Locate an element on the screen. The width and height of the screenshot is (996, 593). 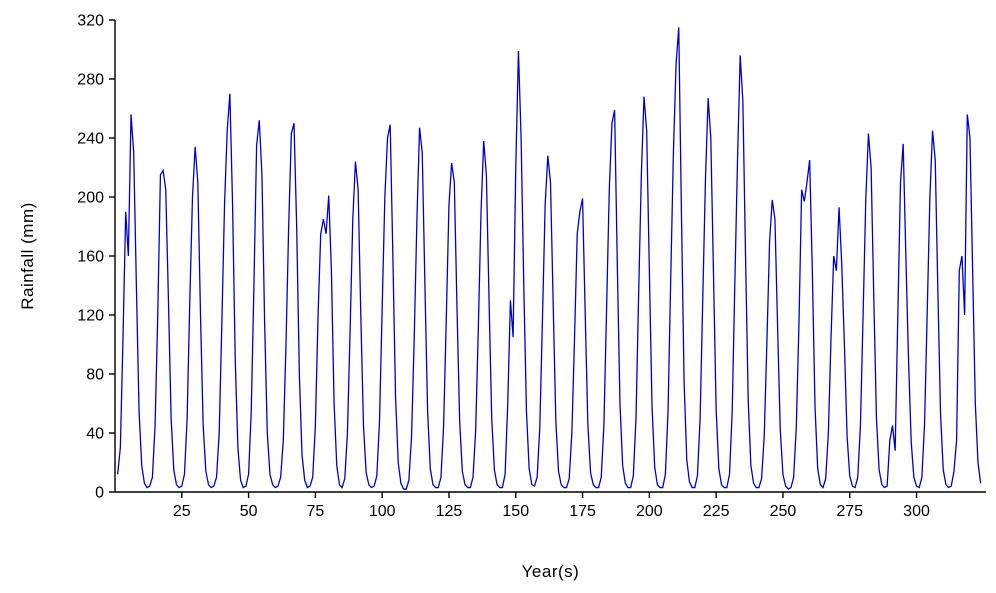
y-tick-label: 160 is located at coordinates (90, 257).